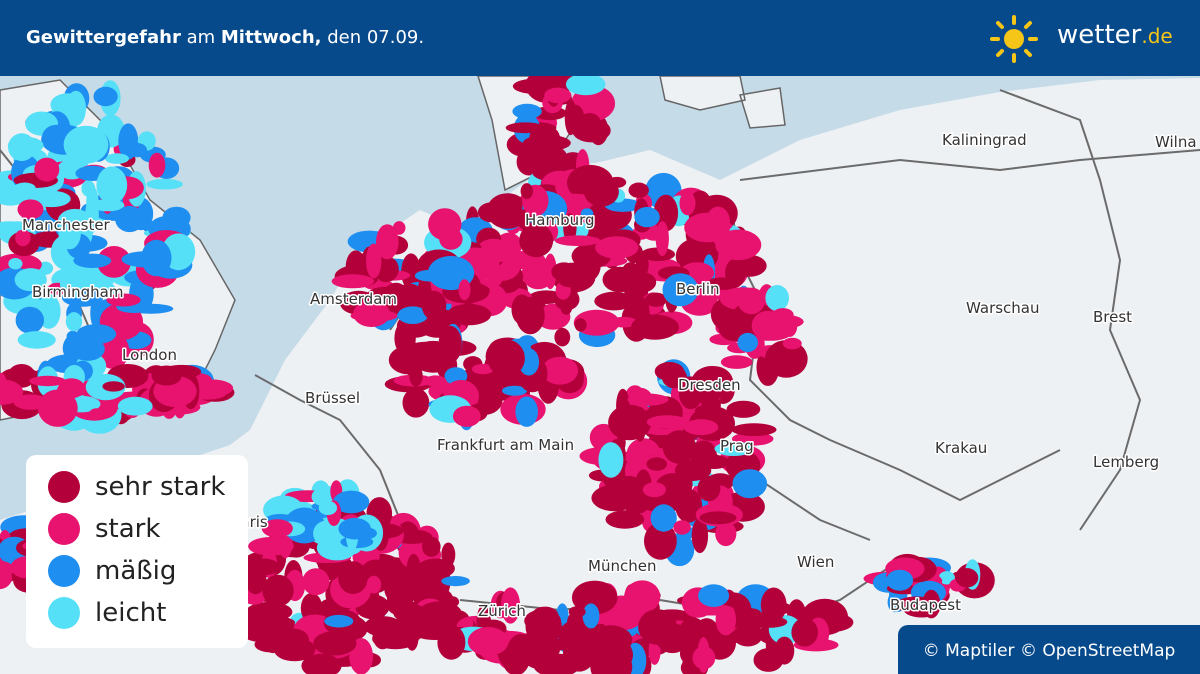  I want to click on title-segment: Gewittergefahr, so click(103, 37).